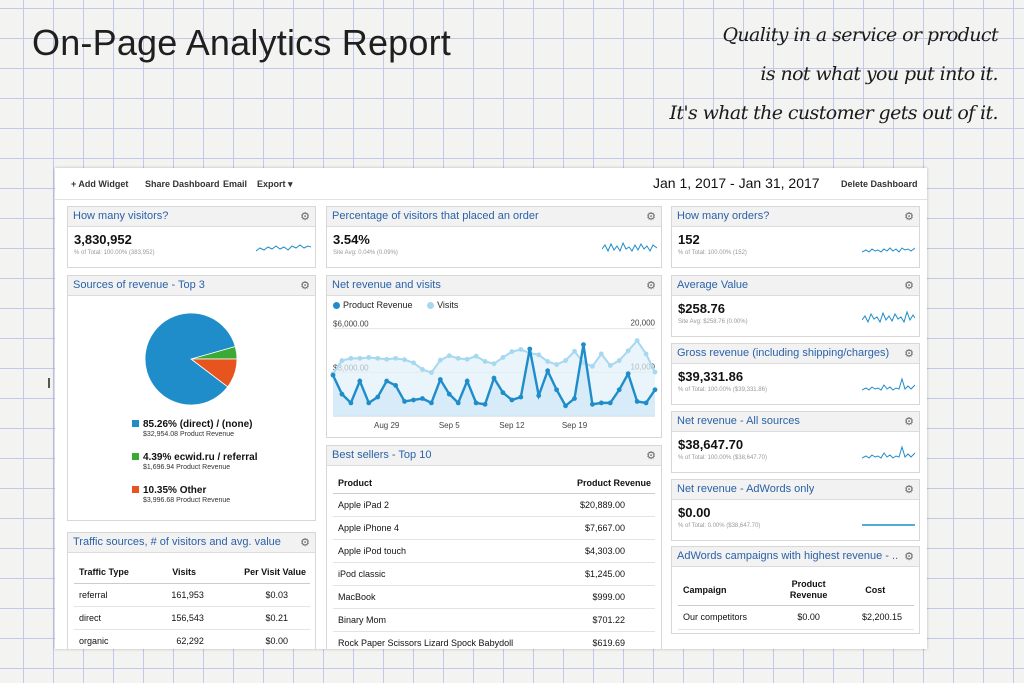 This screenshot has width=1024, height=683. I want to click on table-row: MacBook $999.00, so click(494, 597).